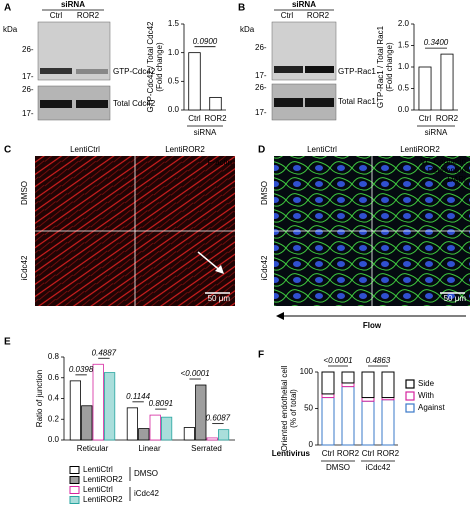 The image size is (474, 530). Describe the element at coordinates (261, 355) in the screenshot. I see `panel-label: F` at that location.